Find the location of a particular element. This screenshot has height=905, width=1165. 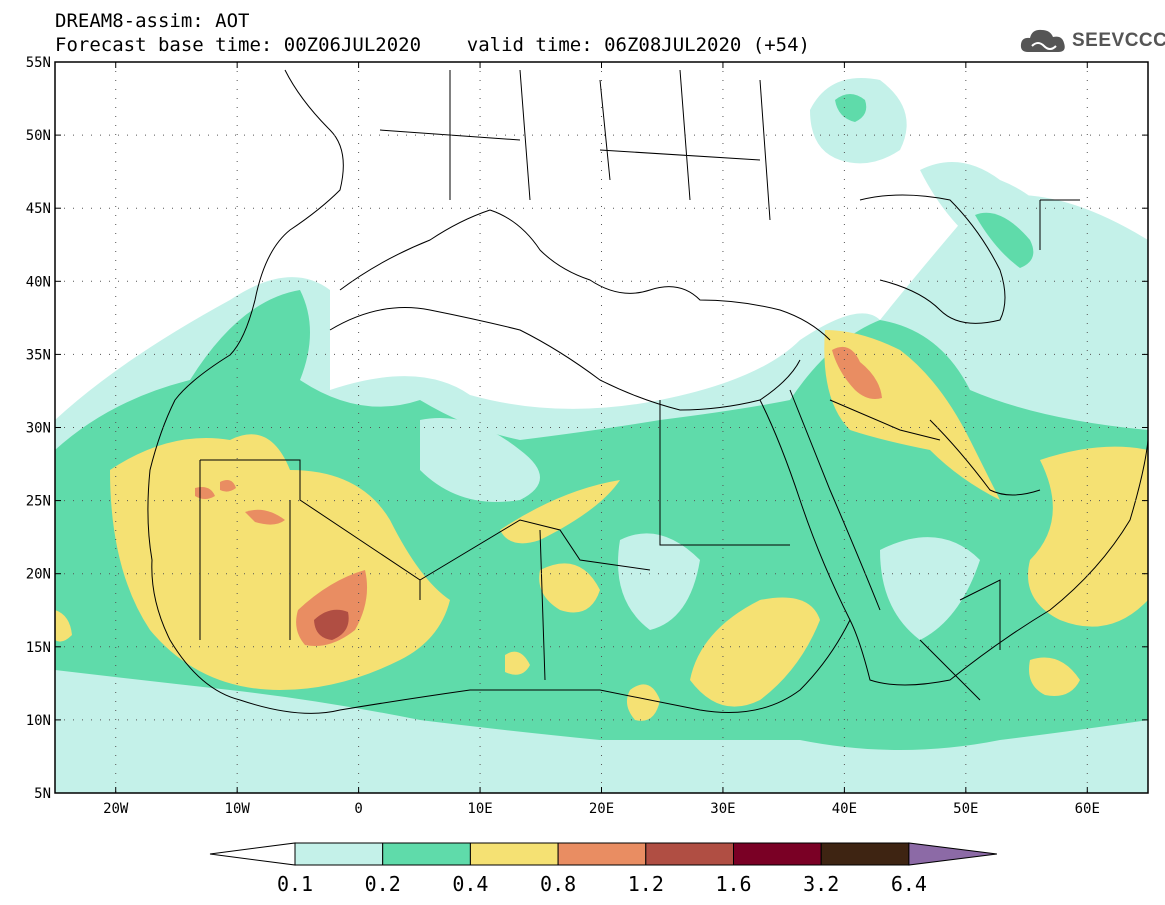

colorbar-label: 3.2 is located at coordinates (821, 884).